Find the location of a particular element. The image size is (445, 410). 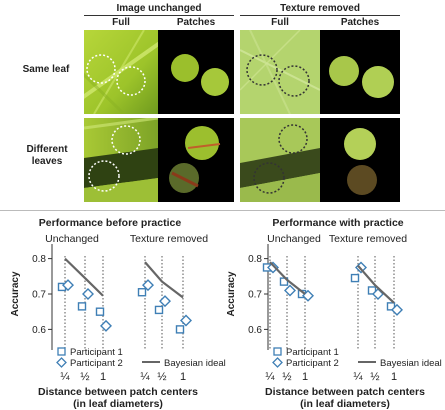

leaf-patches-different-unchanged is located at coordinates (196, 160).